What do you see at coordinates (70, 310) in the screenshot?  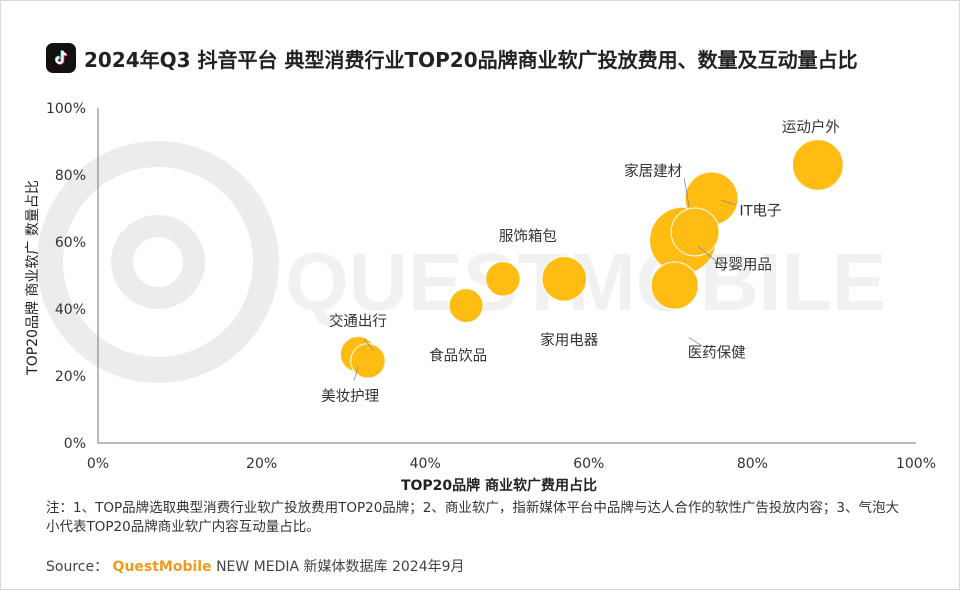 I see `y-tick-label: 40%` at bounding box center [70, 310].